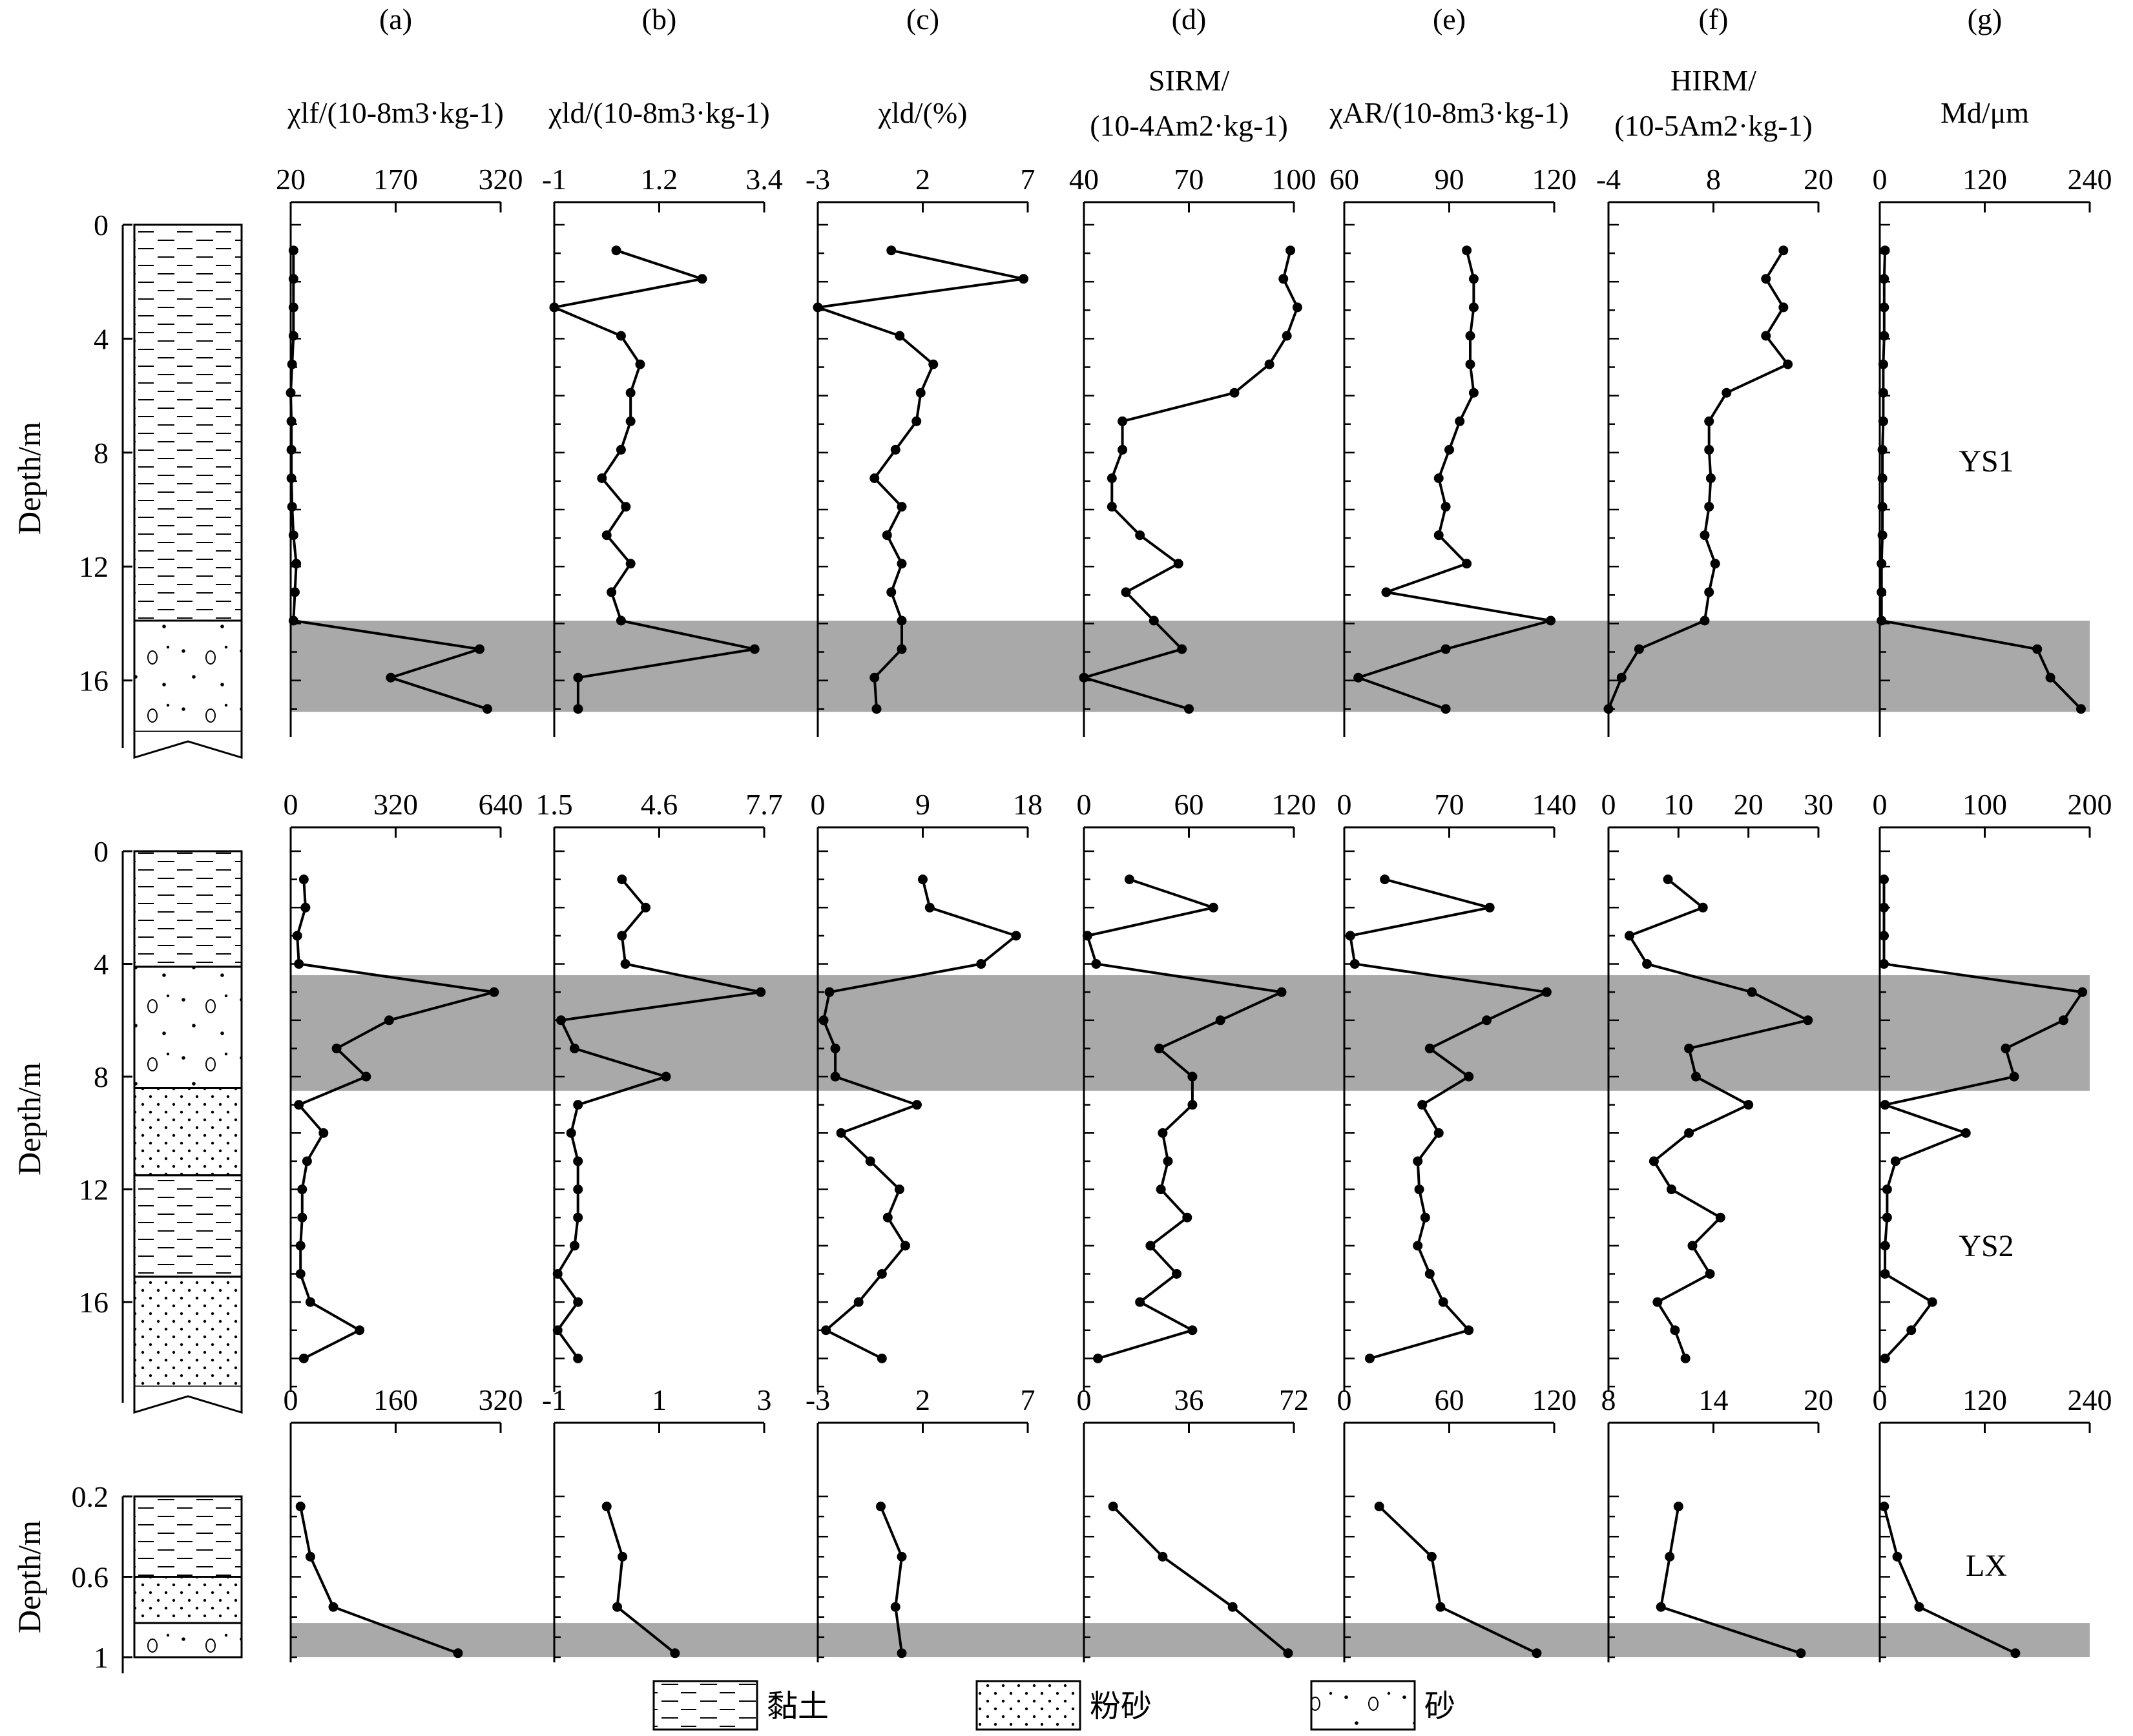 Image resolution: width=2133 pixels, height=1736 pixels. I want to click on panel-b-ys2: 1.5 4.6 7.7, so click(659, 1090).